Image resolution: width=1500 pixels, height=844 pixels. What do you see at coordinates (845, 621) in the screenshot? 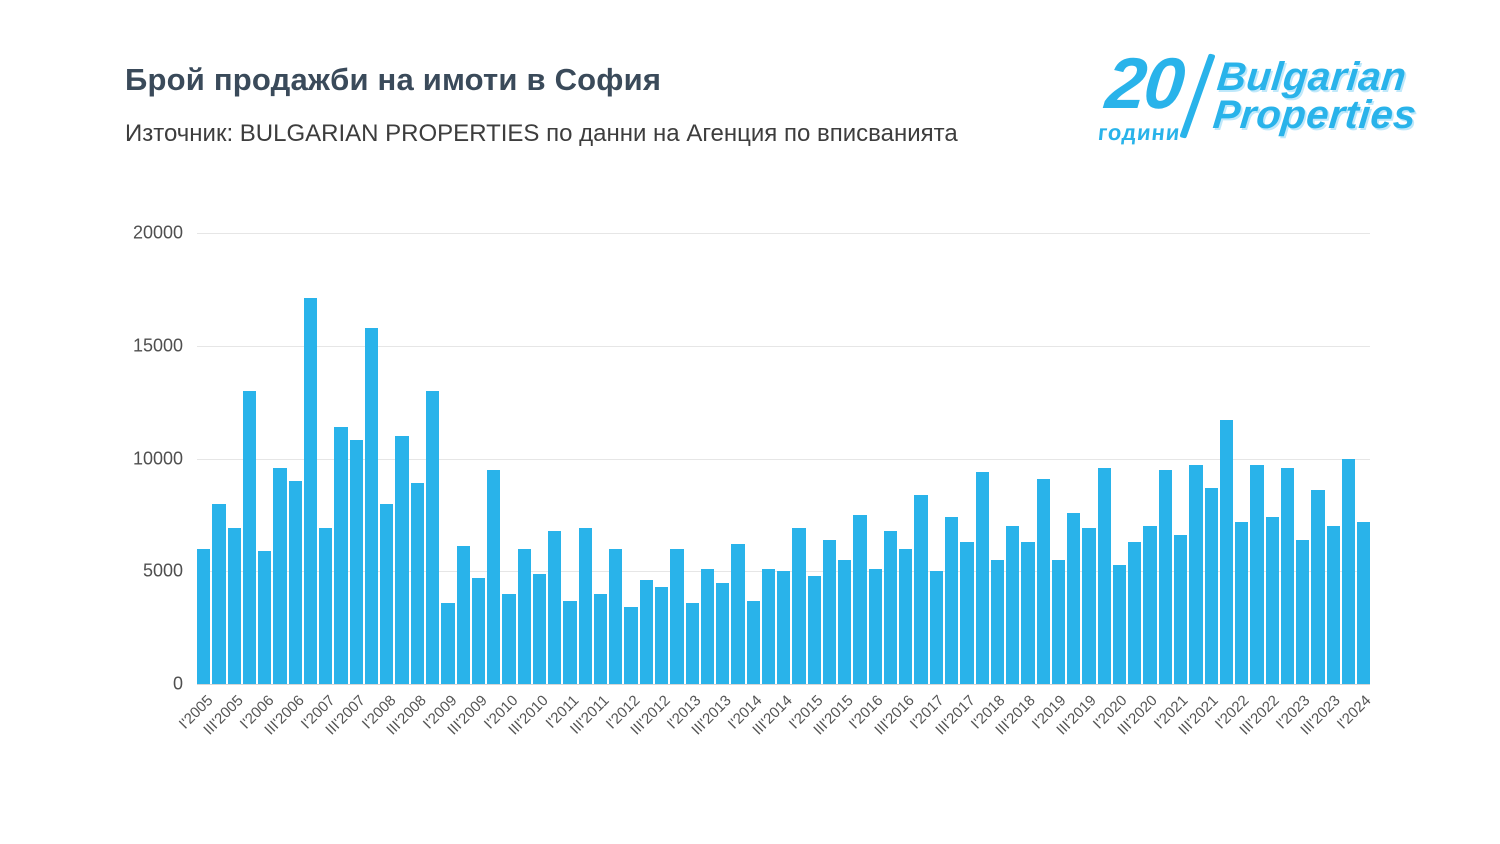
I see `bar-III'2015` at bounding box center [845, 621].